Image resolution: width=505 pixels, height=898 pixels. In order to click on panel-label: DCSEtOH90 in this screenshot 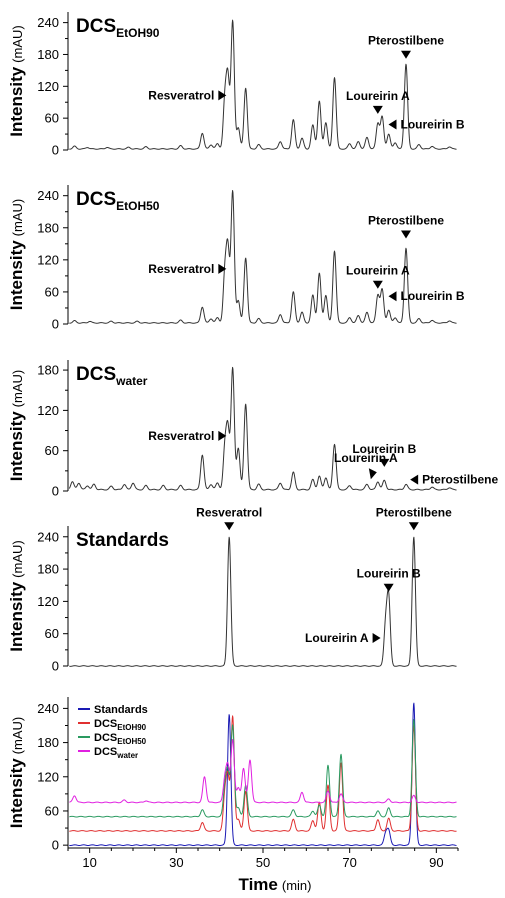, I will do `click(118, 28)`.